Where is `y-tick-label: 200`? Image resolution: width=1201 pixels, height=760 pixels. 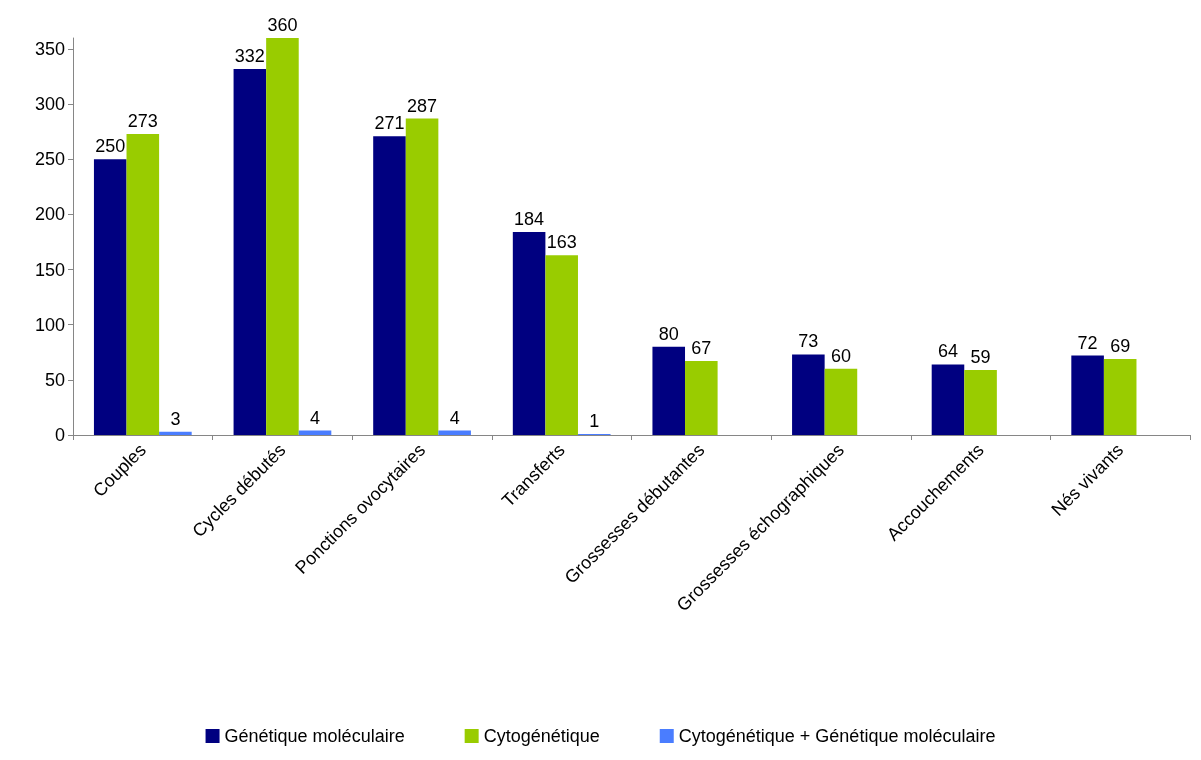 y-tick-label: 200 is located at coordinates (49, 214).